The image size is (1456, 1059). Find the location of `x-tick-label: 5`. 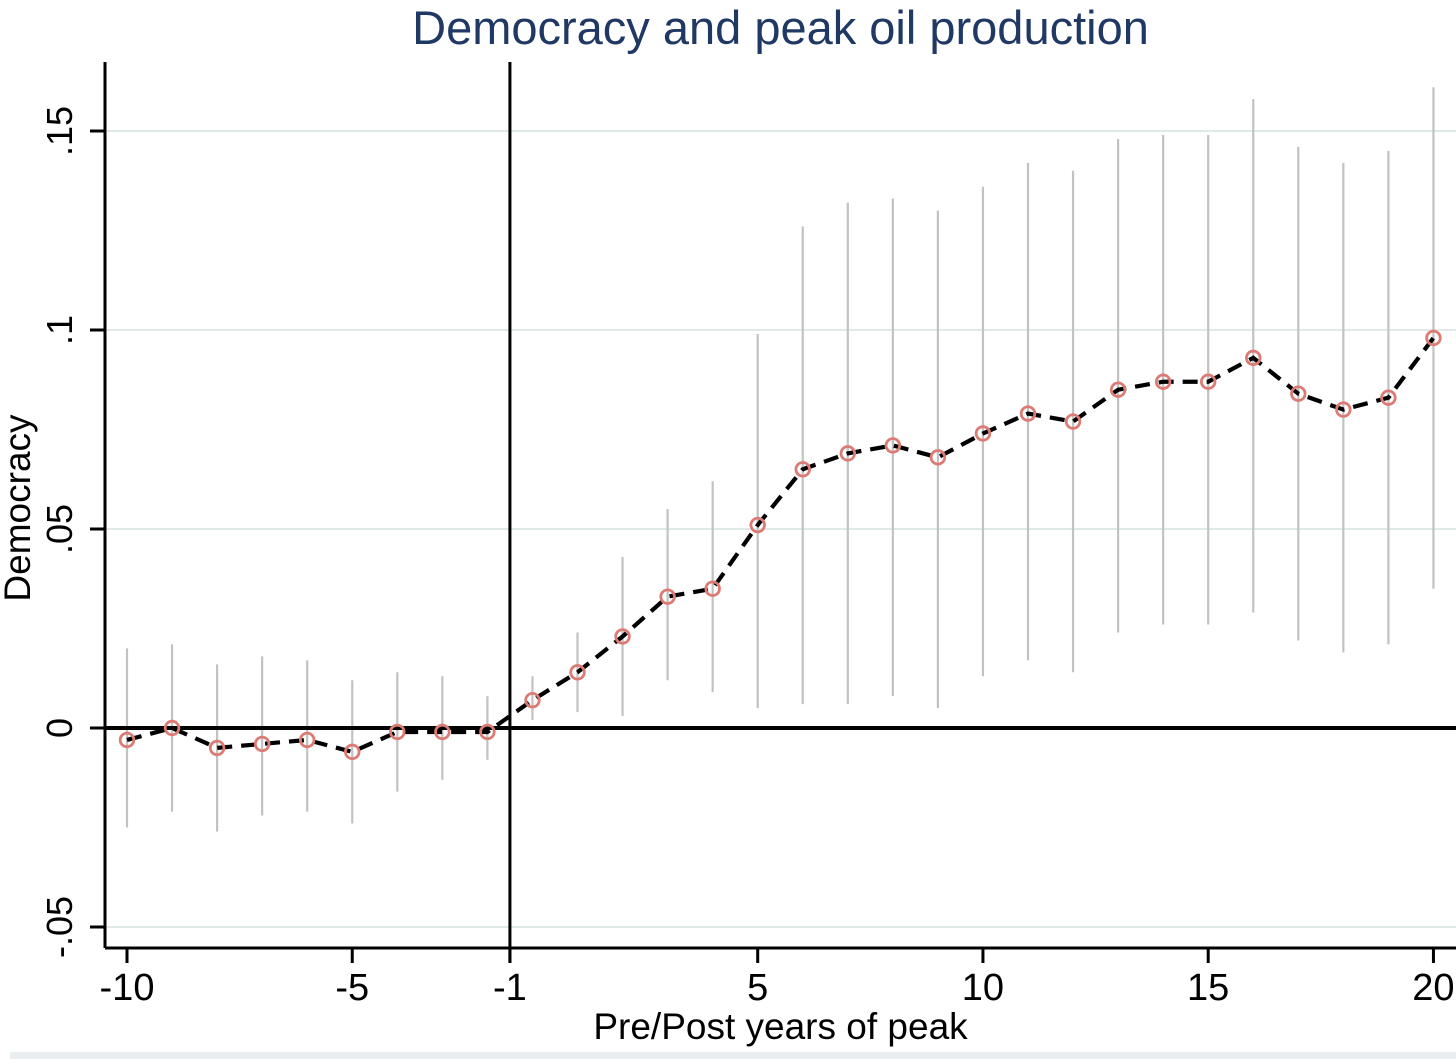

x-tick-label: 5 is located at coordinates (757, 988).